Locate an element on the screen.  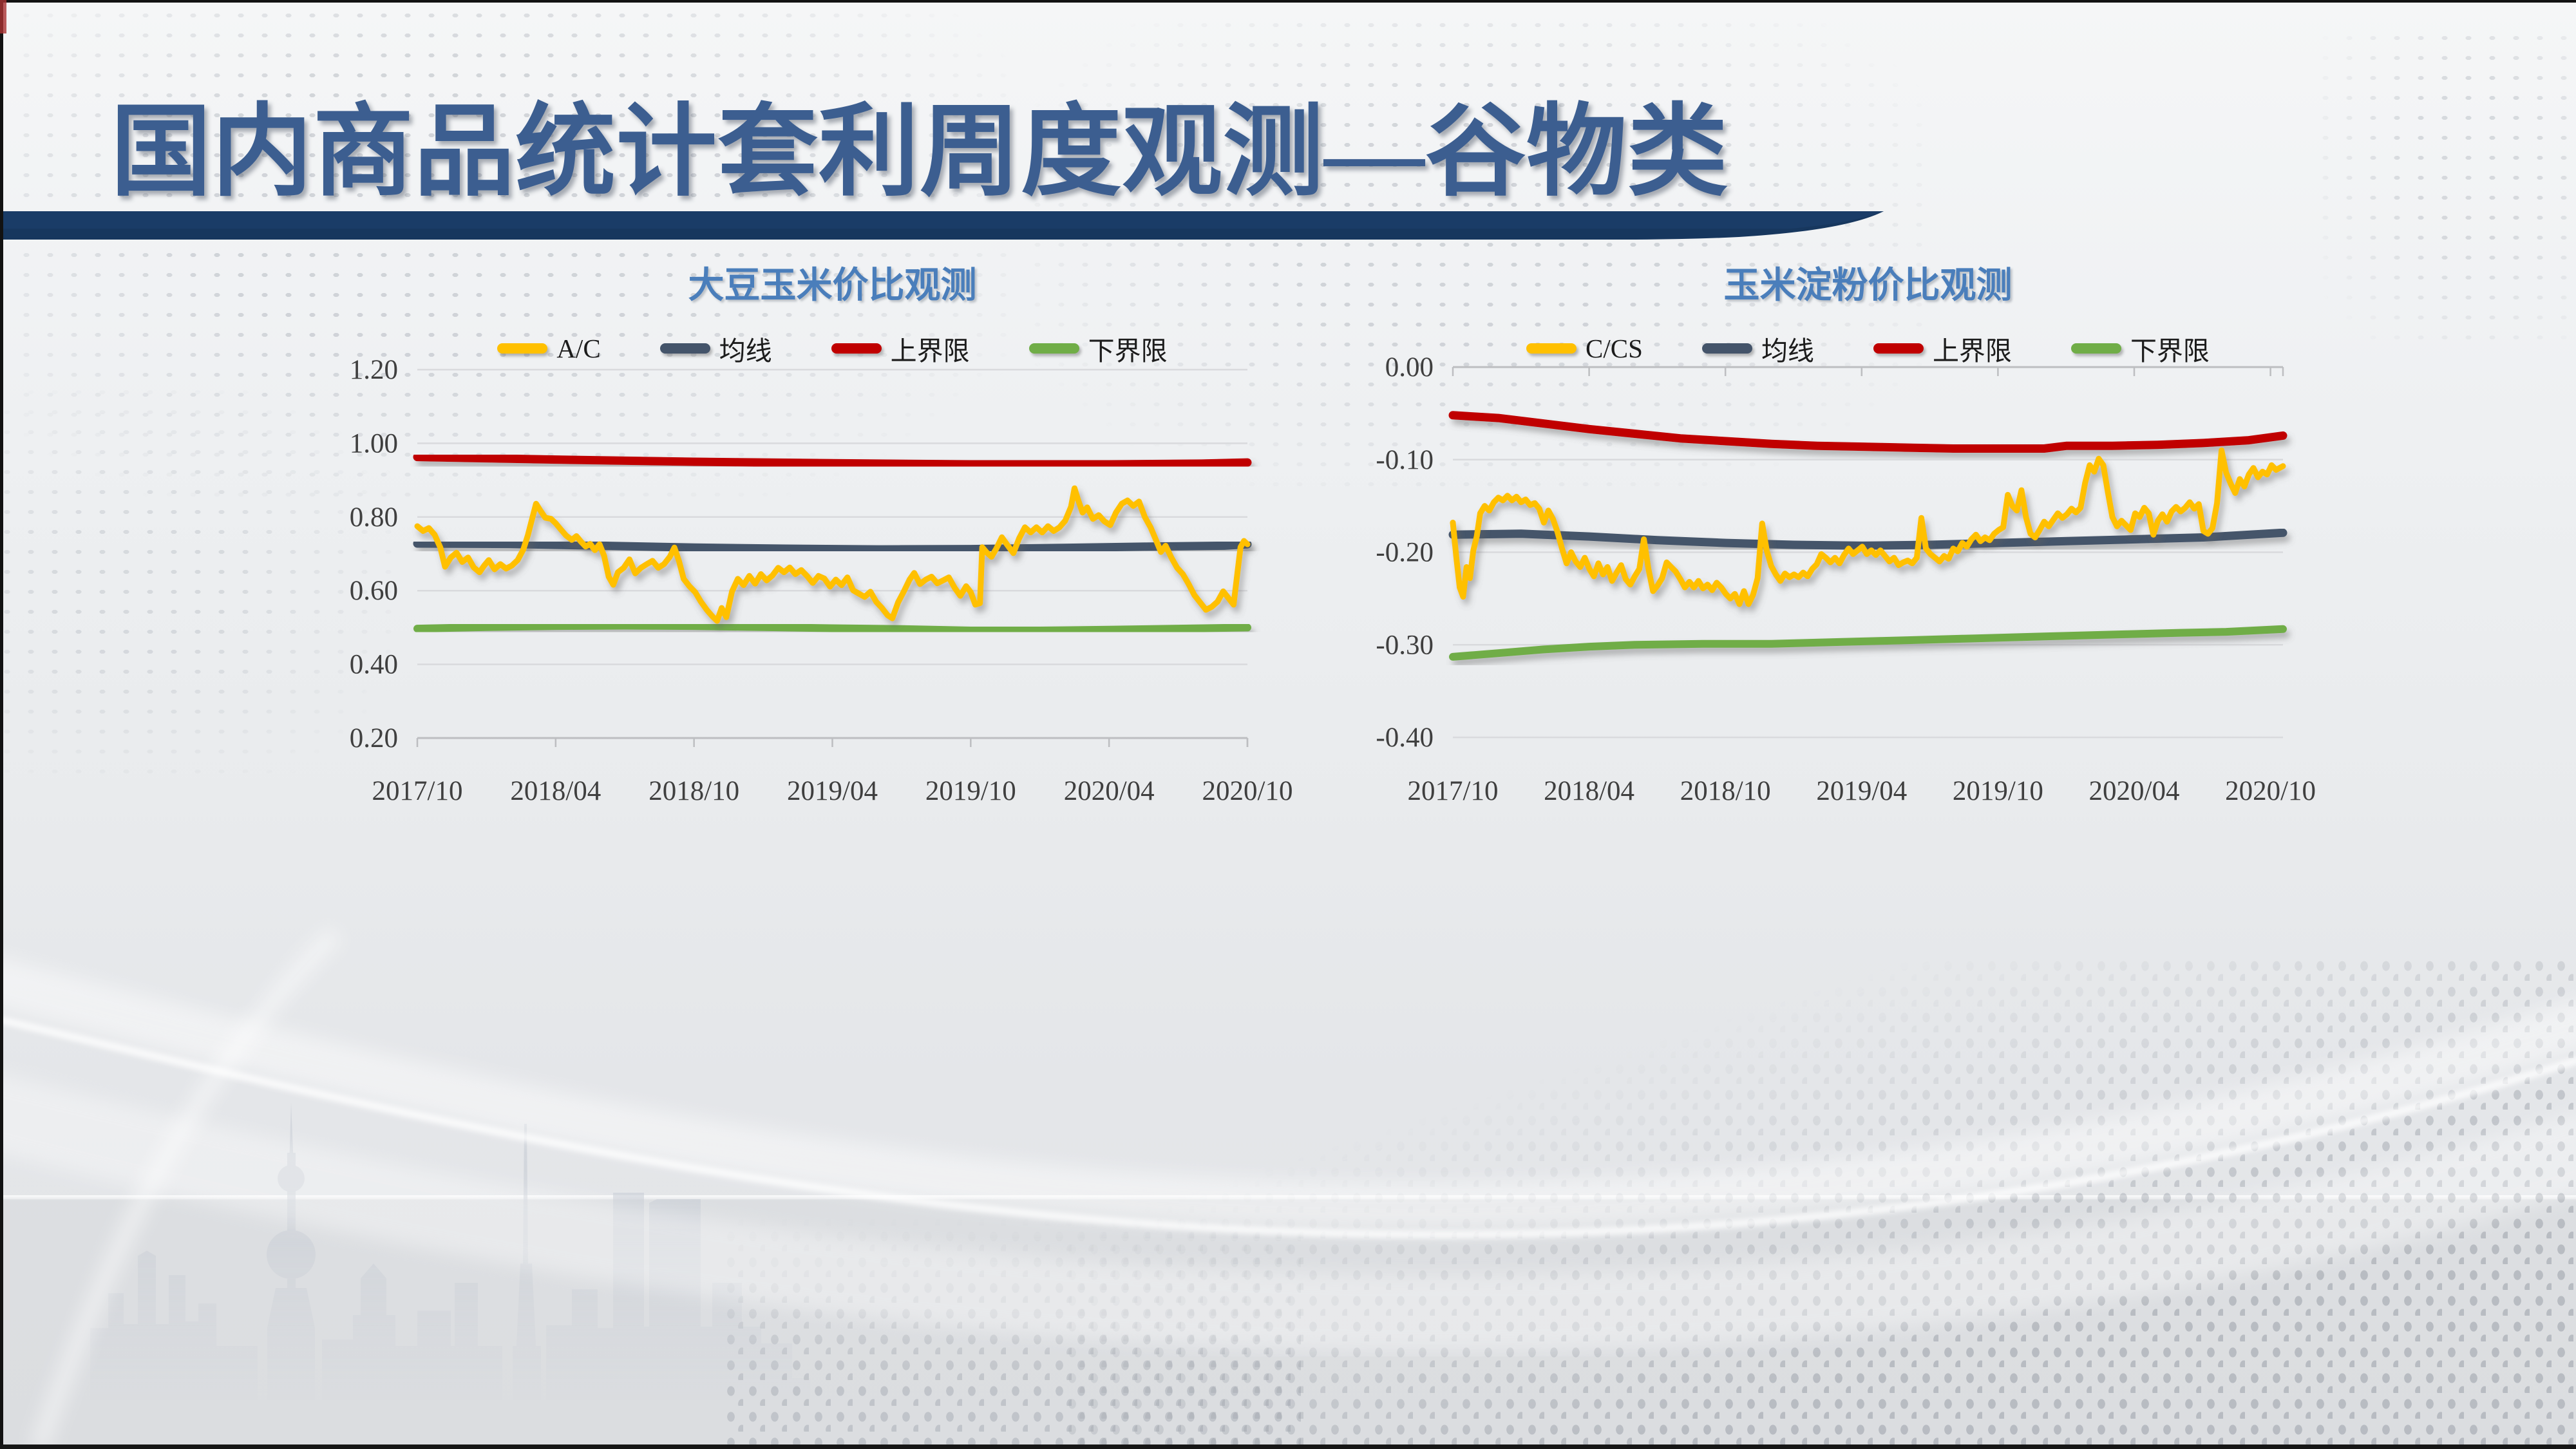
window-edge-top is located at coordinates (1288, 1).